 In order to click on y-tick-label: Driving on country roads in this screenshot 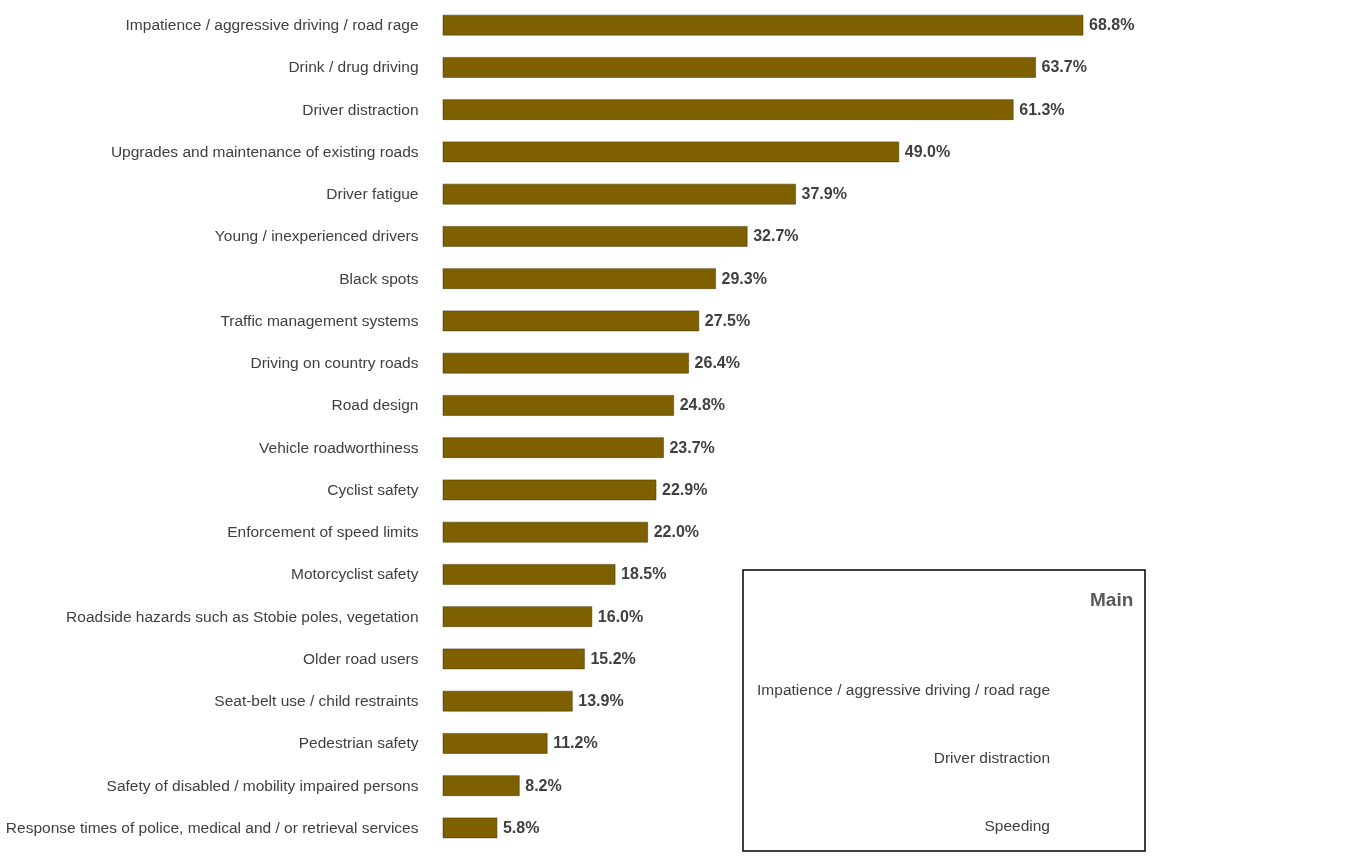, I will do `click(334, 363)`.